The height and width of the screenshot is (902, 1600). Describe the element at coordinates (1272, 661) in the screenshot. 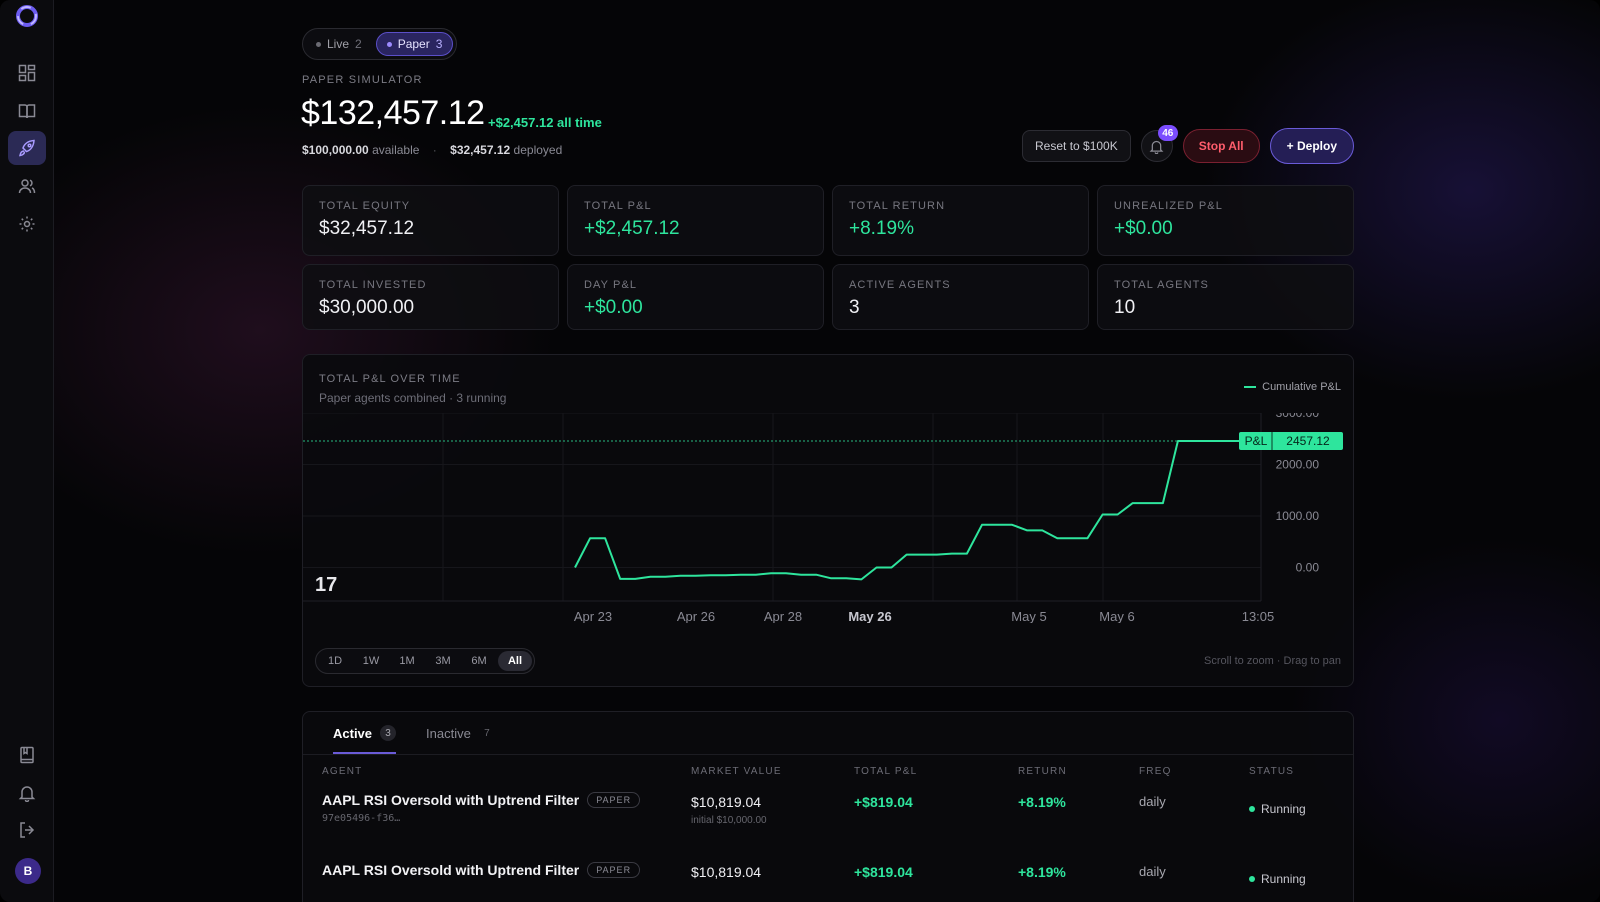

I see `chart-hint: Scroll to zoom · Drag to pan` at that location.